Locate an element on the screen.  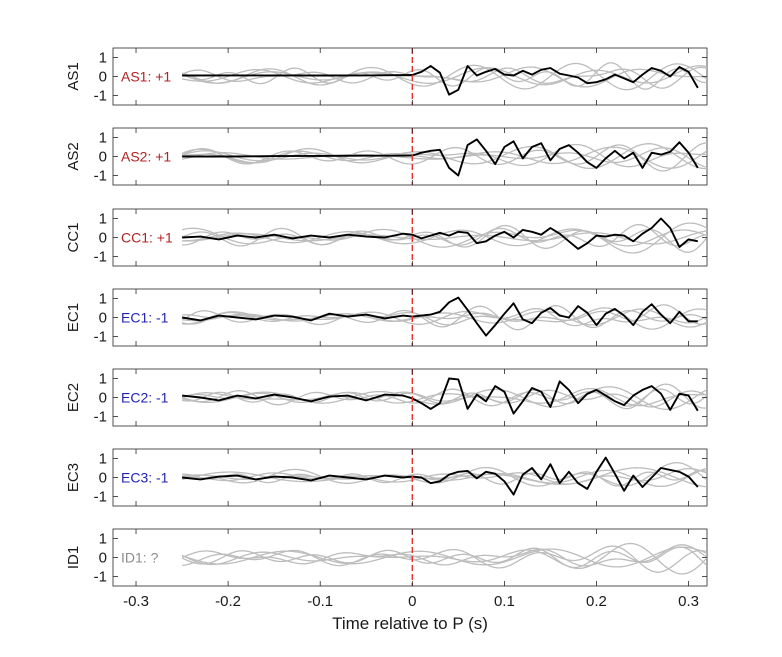
trace-label-ec3: EC3: -1 is located at coordinates (145, 478).